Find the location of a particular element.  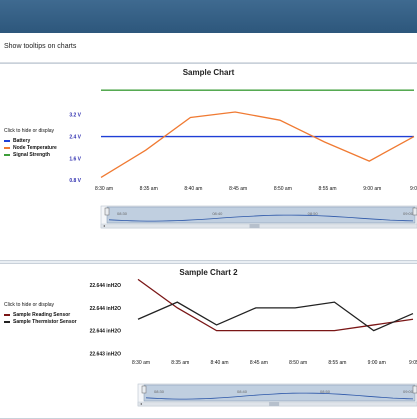

tooltips-toggle-label: Show tooltips on charts is located at coordinates (40, 46).